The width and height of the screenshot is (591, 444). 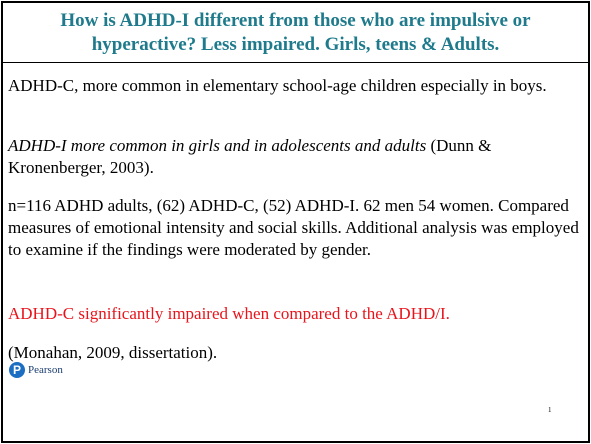 What do you see at coordinates (113, 352) in the screenshot?
I see `paragraph: (Monahan, 2009, dissertation).` at bounding box center [113, 352].